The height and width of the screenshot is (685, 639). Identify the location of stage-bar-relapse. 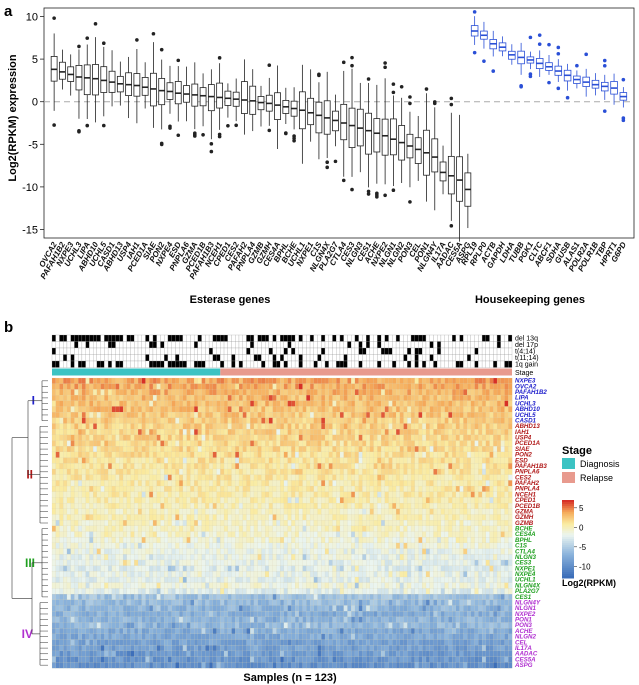
(366, 372).